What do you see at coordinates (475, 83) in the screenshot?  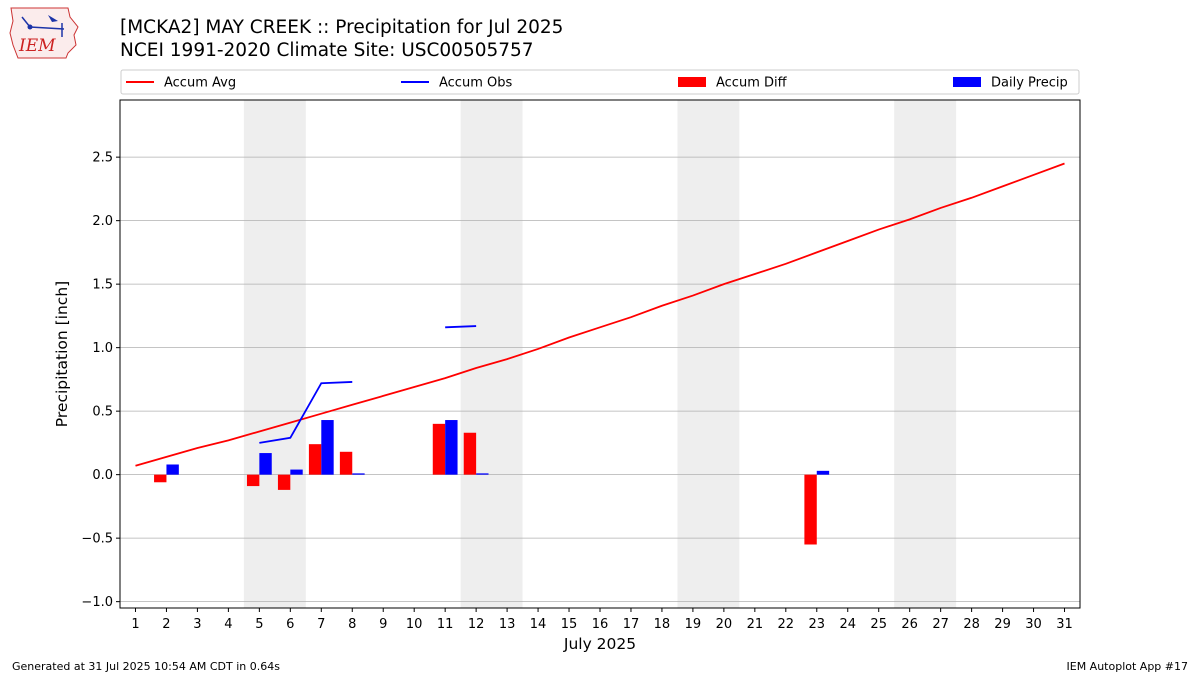 I see `legend-label: Accum Obs` at bounding box center [475, 83].